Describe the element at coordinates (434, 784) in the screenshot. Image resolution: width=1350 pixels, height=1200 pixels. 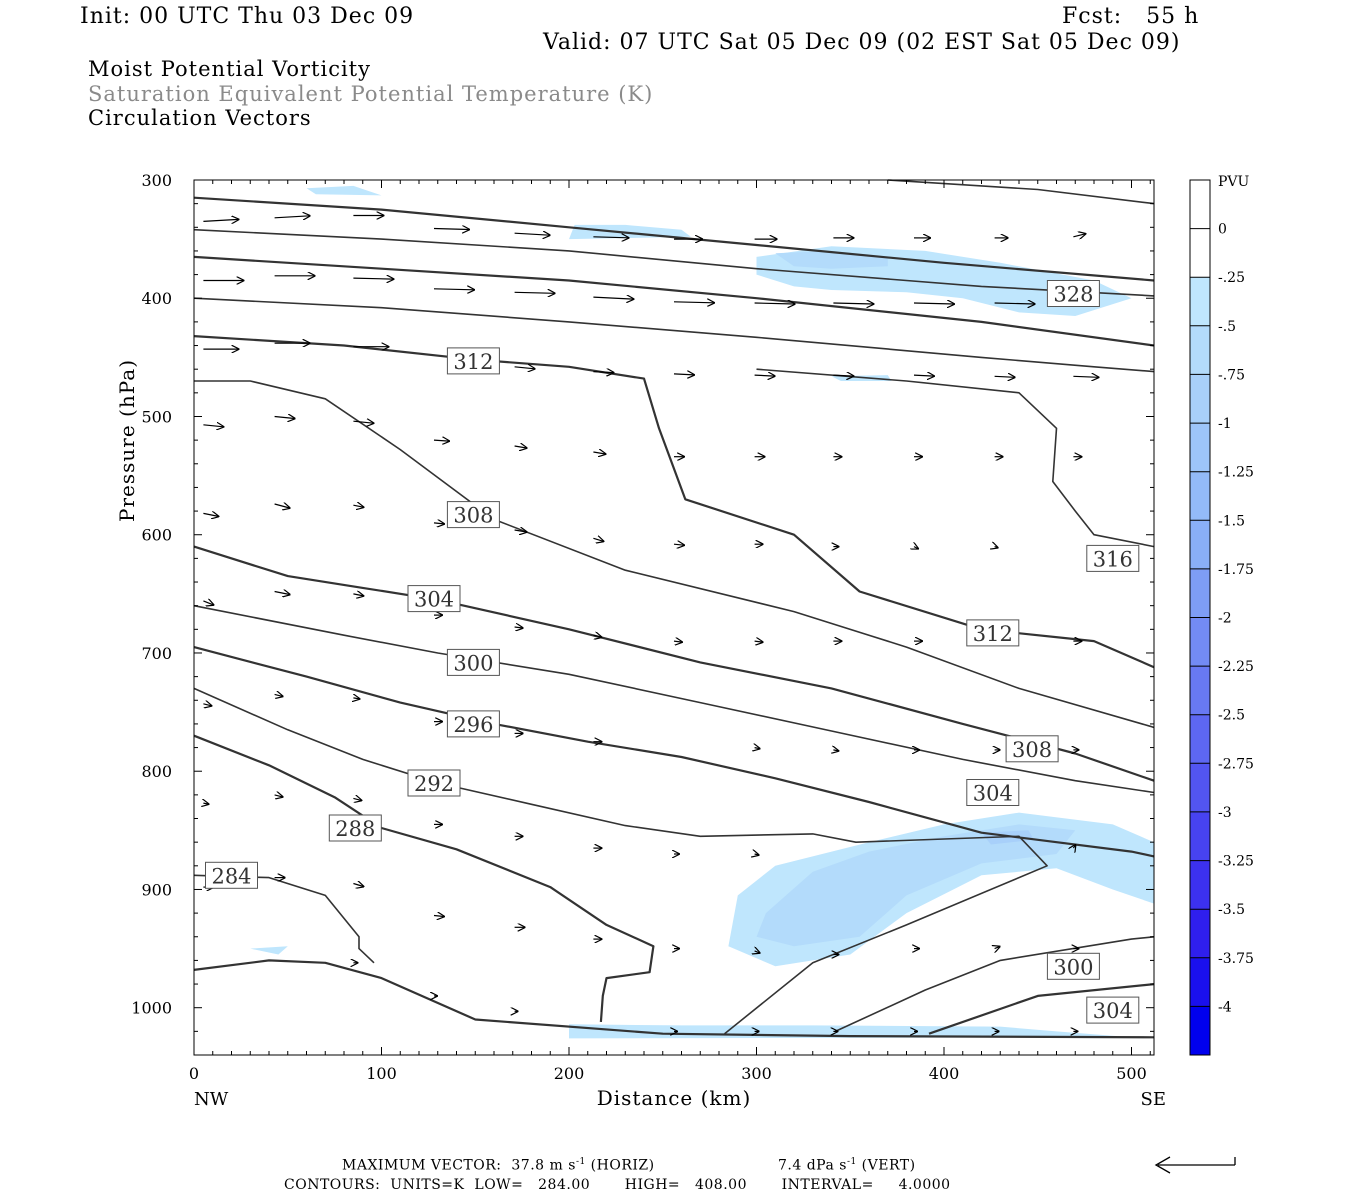
I see `contour-label-text: 292` at that location.